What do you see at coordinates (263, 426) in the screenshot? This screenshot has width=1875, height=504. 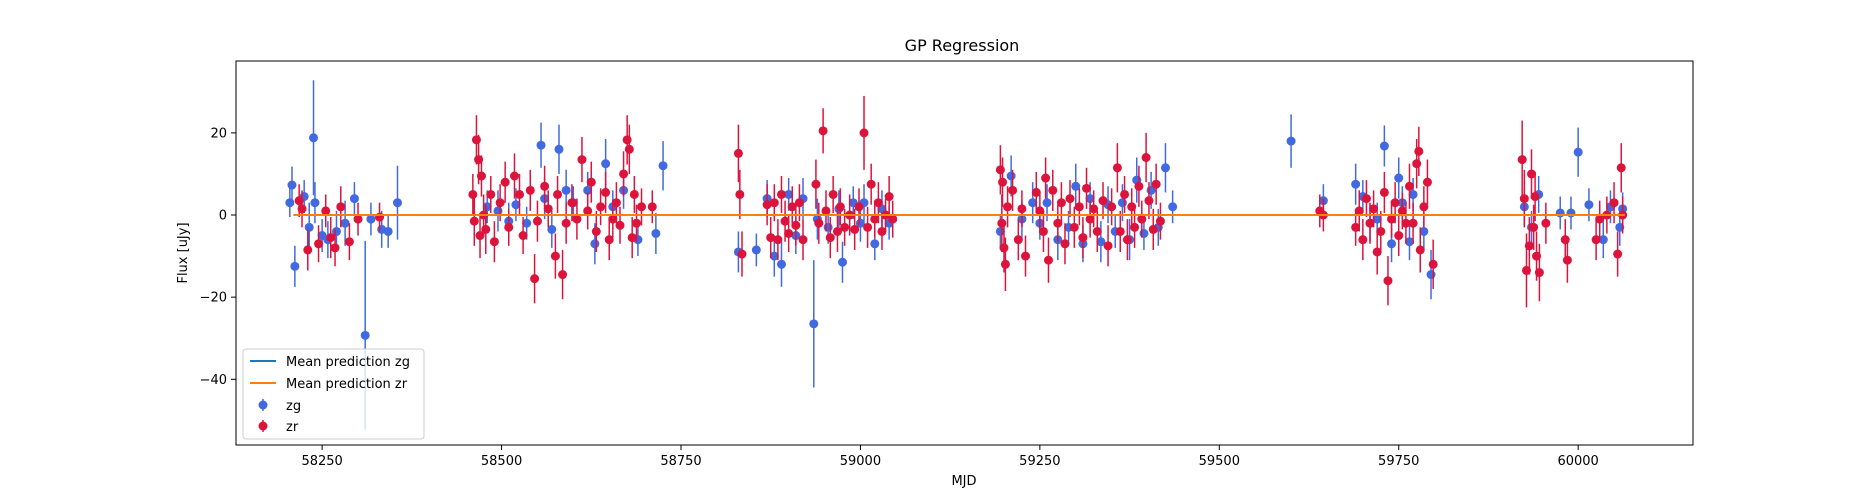 I see `legend-marker-zr` at bounding box center [263, 426].